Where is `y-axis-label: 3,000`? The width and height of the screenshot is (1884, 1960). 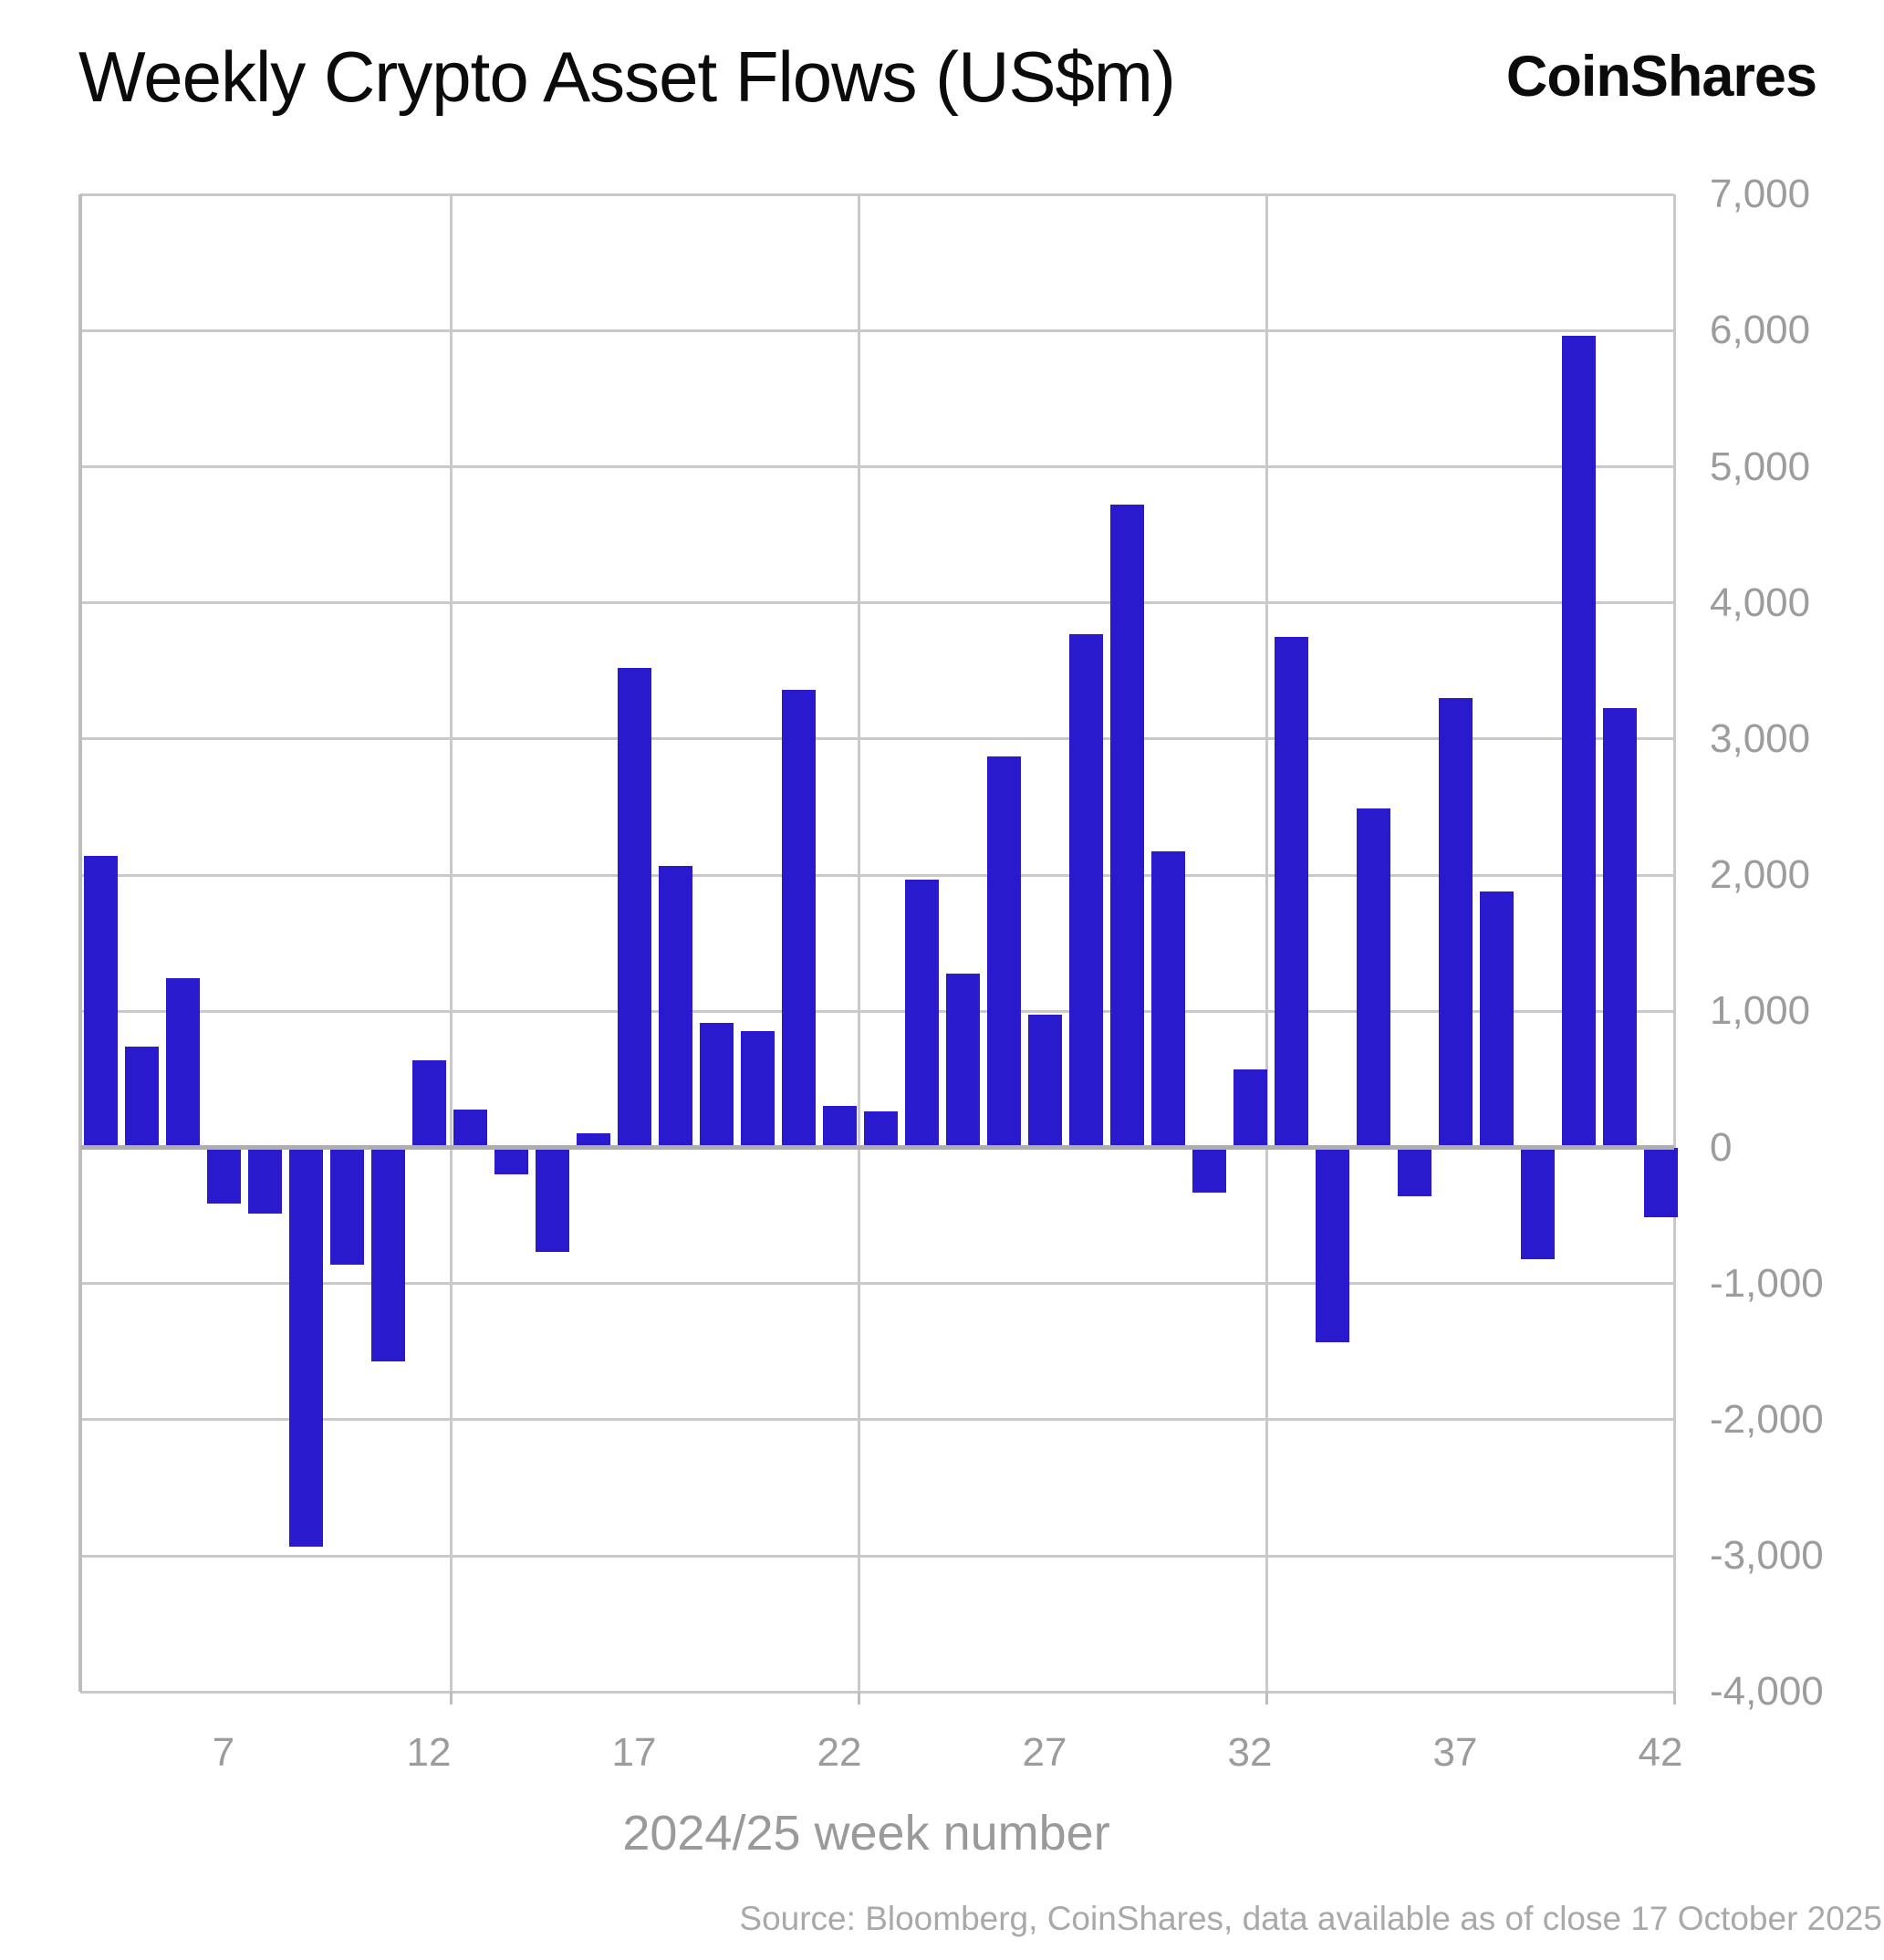
y-axis-label: 3,000 is located at coordinates (1760, 738).